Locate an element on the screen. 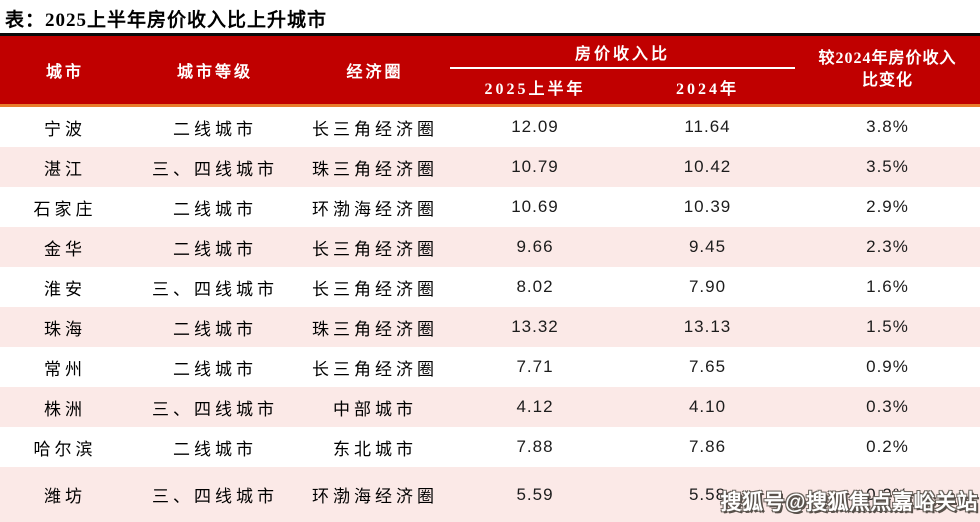 This screenshot has height=522, width=980. cell-city: 珠海 is located at coordinates (65, 329).